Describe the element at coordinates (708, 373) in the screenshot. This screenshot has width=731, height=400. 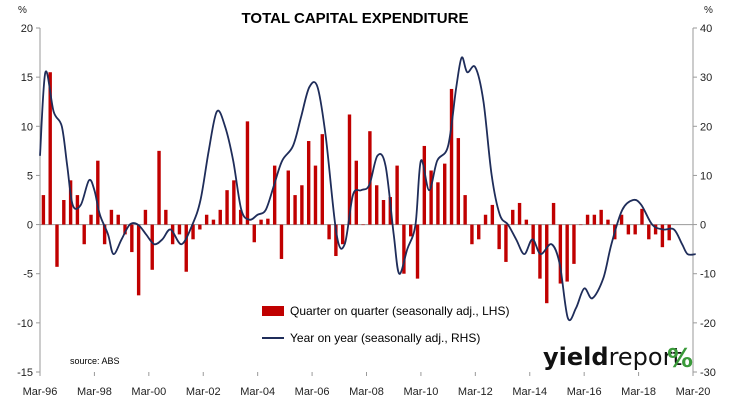
I see `right-tick-label: -30` at that location.